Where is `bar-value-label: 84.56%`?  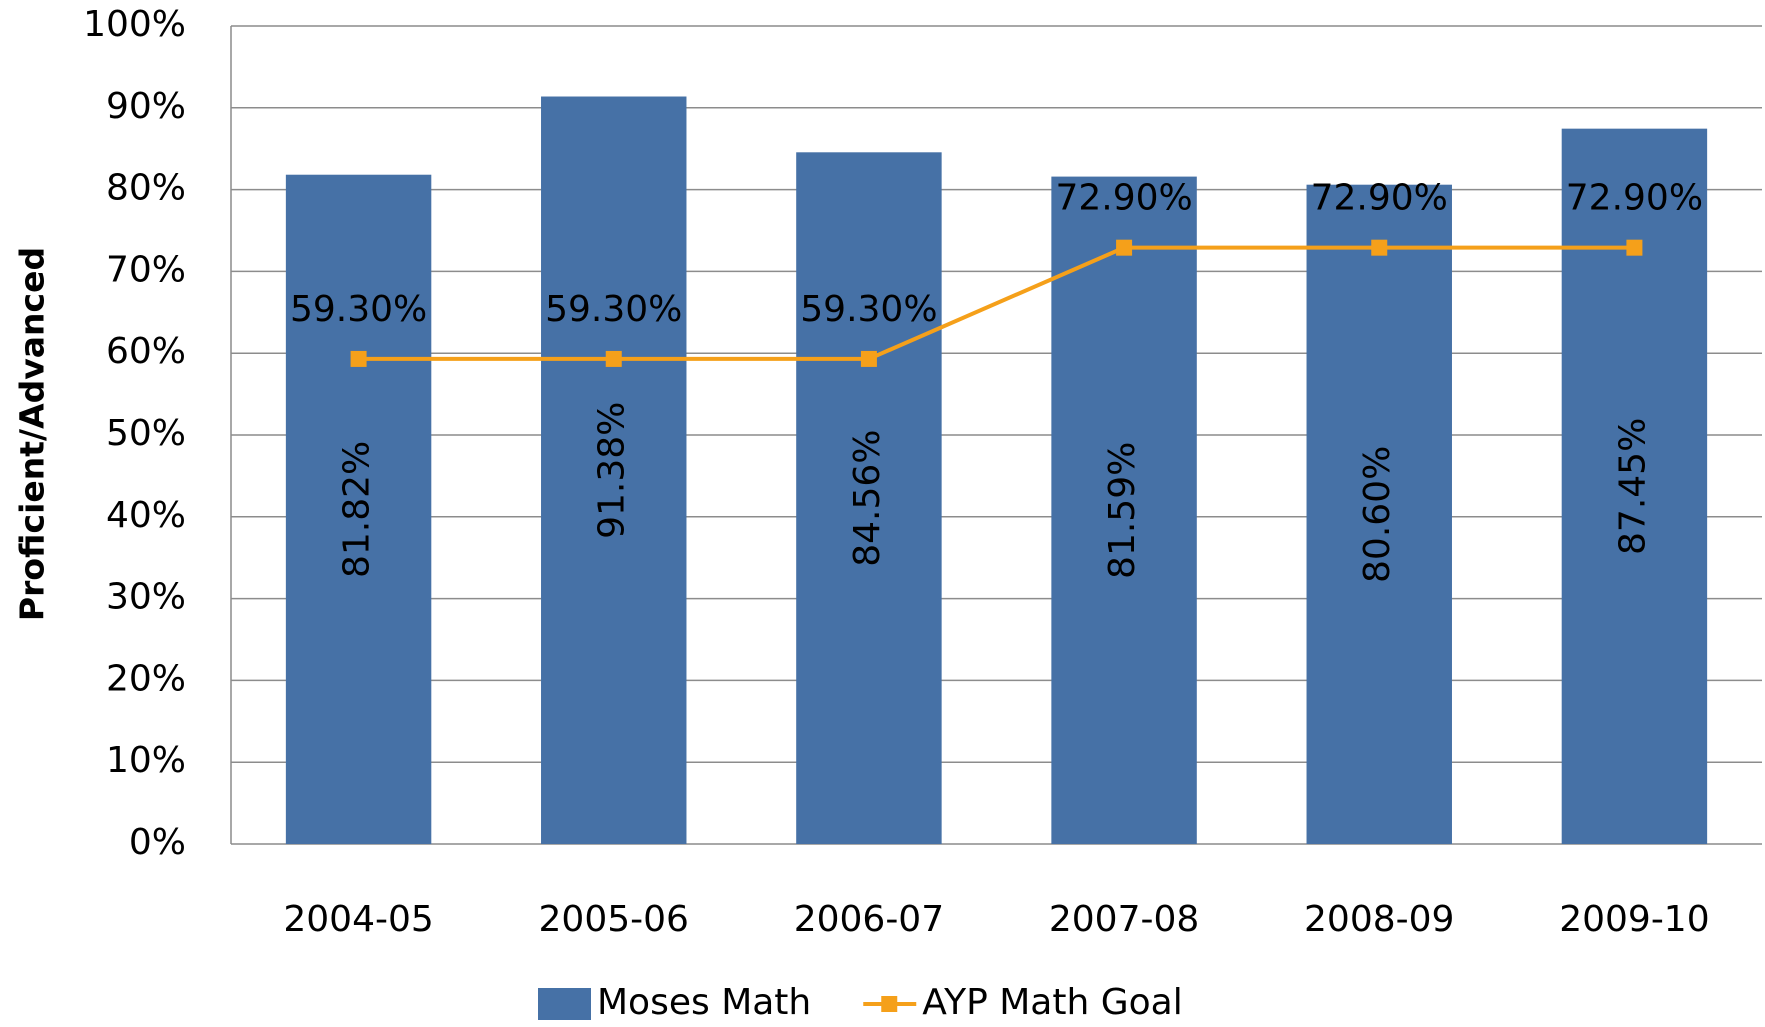
bar-value-label: 84.56% is located at coordinates (867, 498).